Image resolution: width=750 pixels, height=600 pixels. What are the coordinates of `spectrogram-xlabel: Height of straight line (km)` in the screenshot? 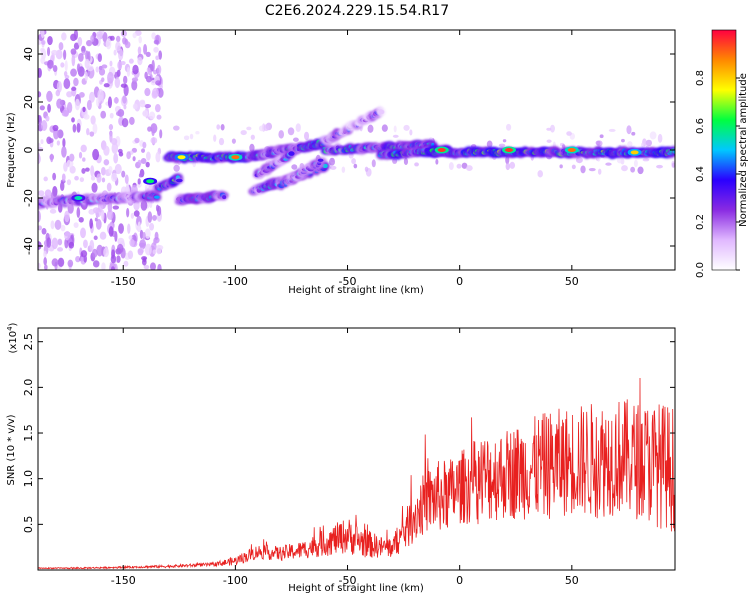 It's located at (356, 290).